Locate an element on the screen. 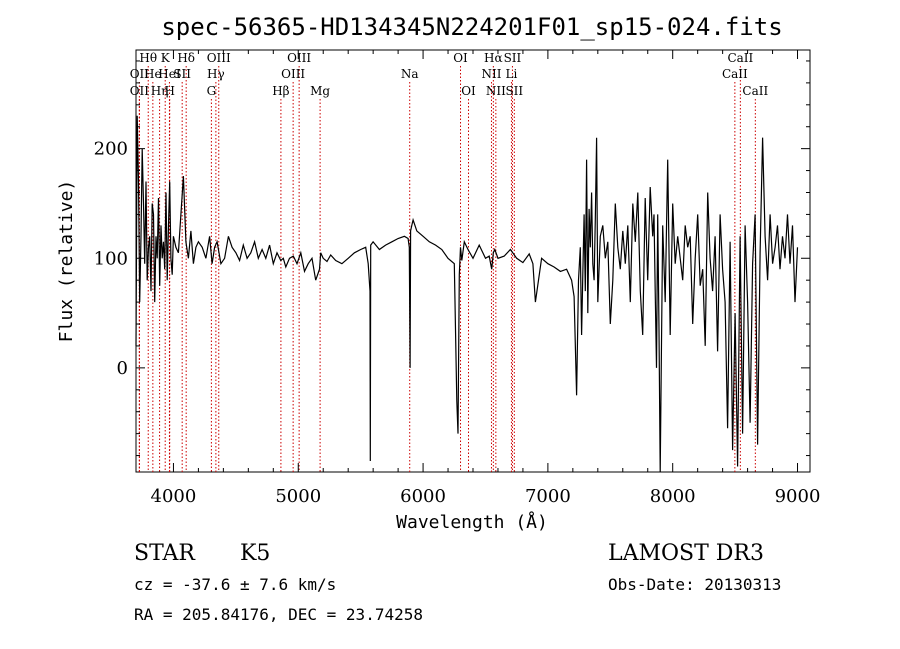 The width and height of the screenshot is (900, 649). y-tick-label: 0 is located at coordinates (122, 368).